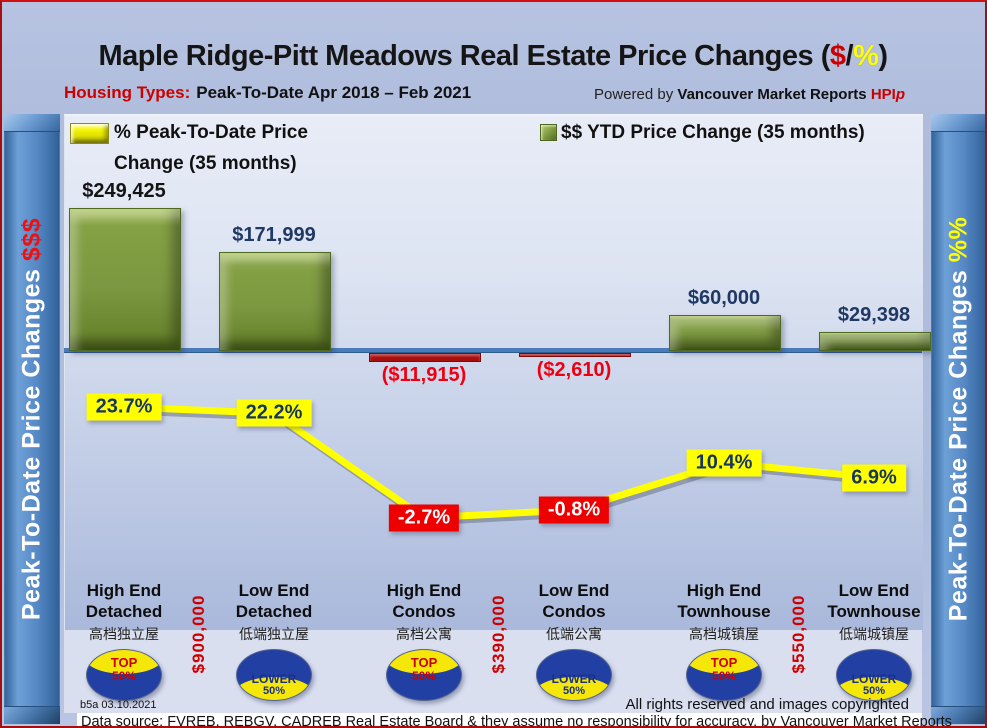 The image size is (987, 728). What do you see at coordinates (500, 464) in the screenshot?
I see `percent-line-chart` at bounding box center [500, 464].